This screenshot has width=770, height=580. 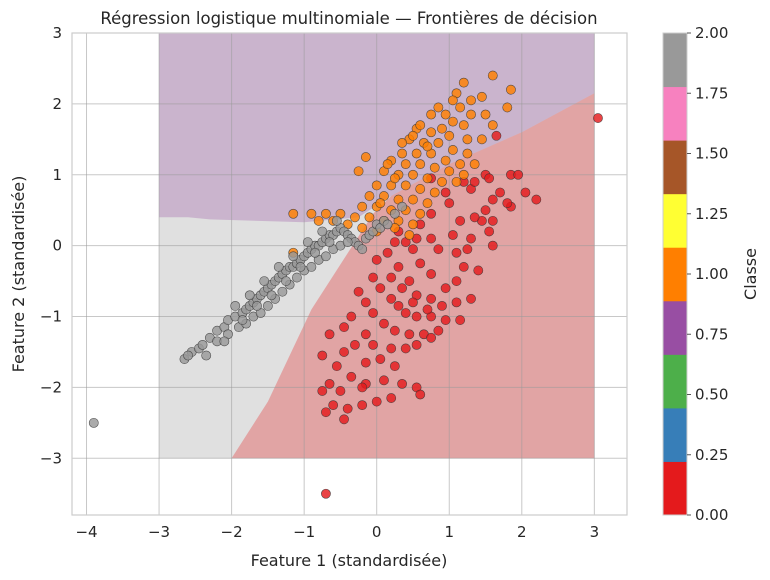 I want to click on colorbar-tick-label: 0.75, so click(x=711, y=334).